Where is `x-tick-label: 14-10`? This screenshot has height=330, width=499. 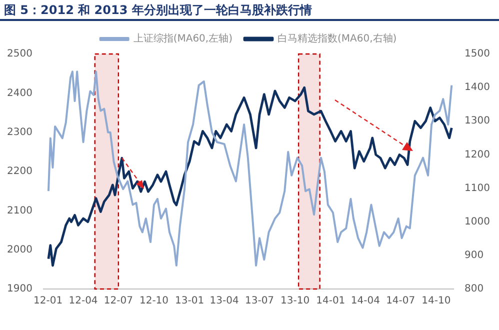
x-tick-label: 14-10 is located at coordinates (436, 301).